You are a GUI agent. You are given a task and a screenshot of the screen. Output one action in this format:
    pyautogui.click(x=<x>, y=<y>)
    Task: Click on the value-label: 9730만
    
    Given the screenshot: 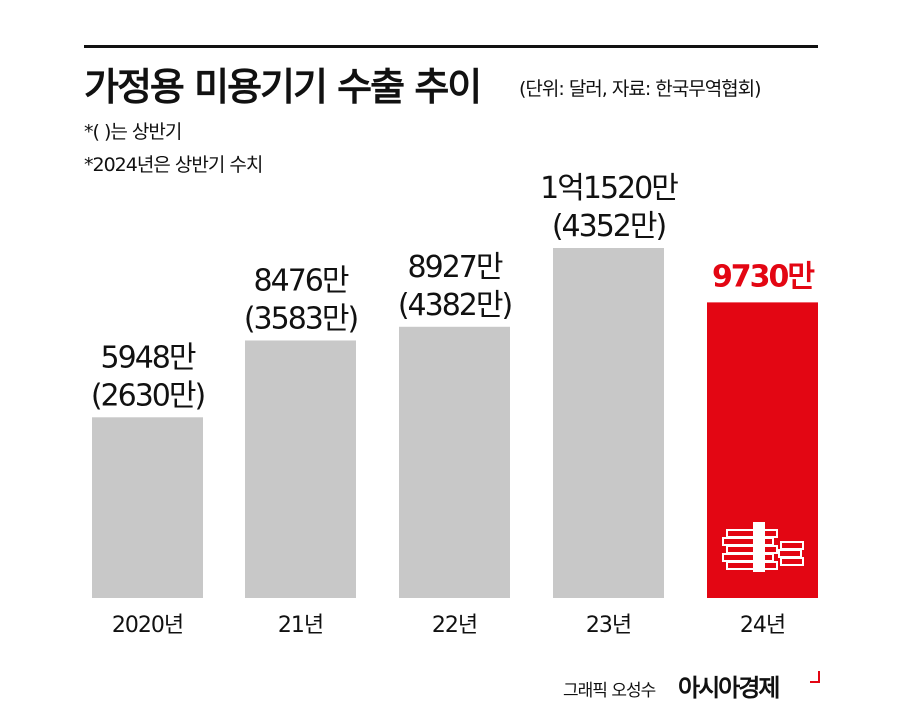 What is the action you would take?
    pyautogui.click(x=763, y=276)
    